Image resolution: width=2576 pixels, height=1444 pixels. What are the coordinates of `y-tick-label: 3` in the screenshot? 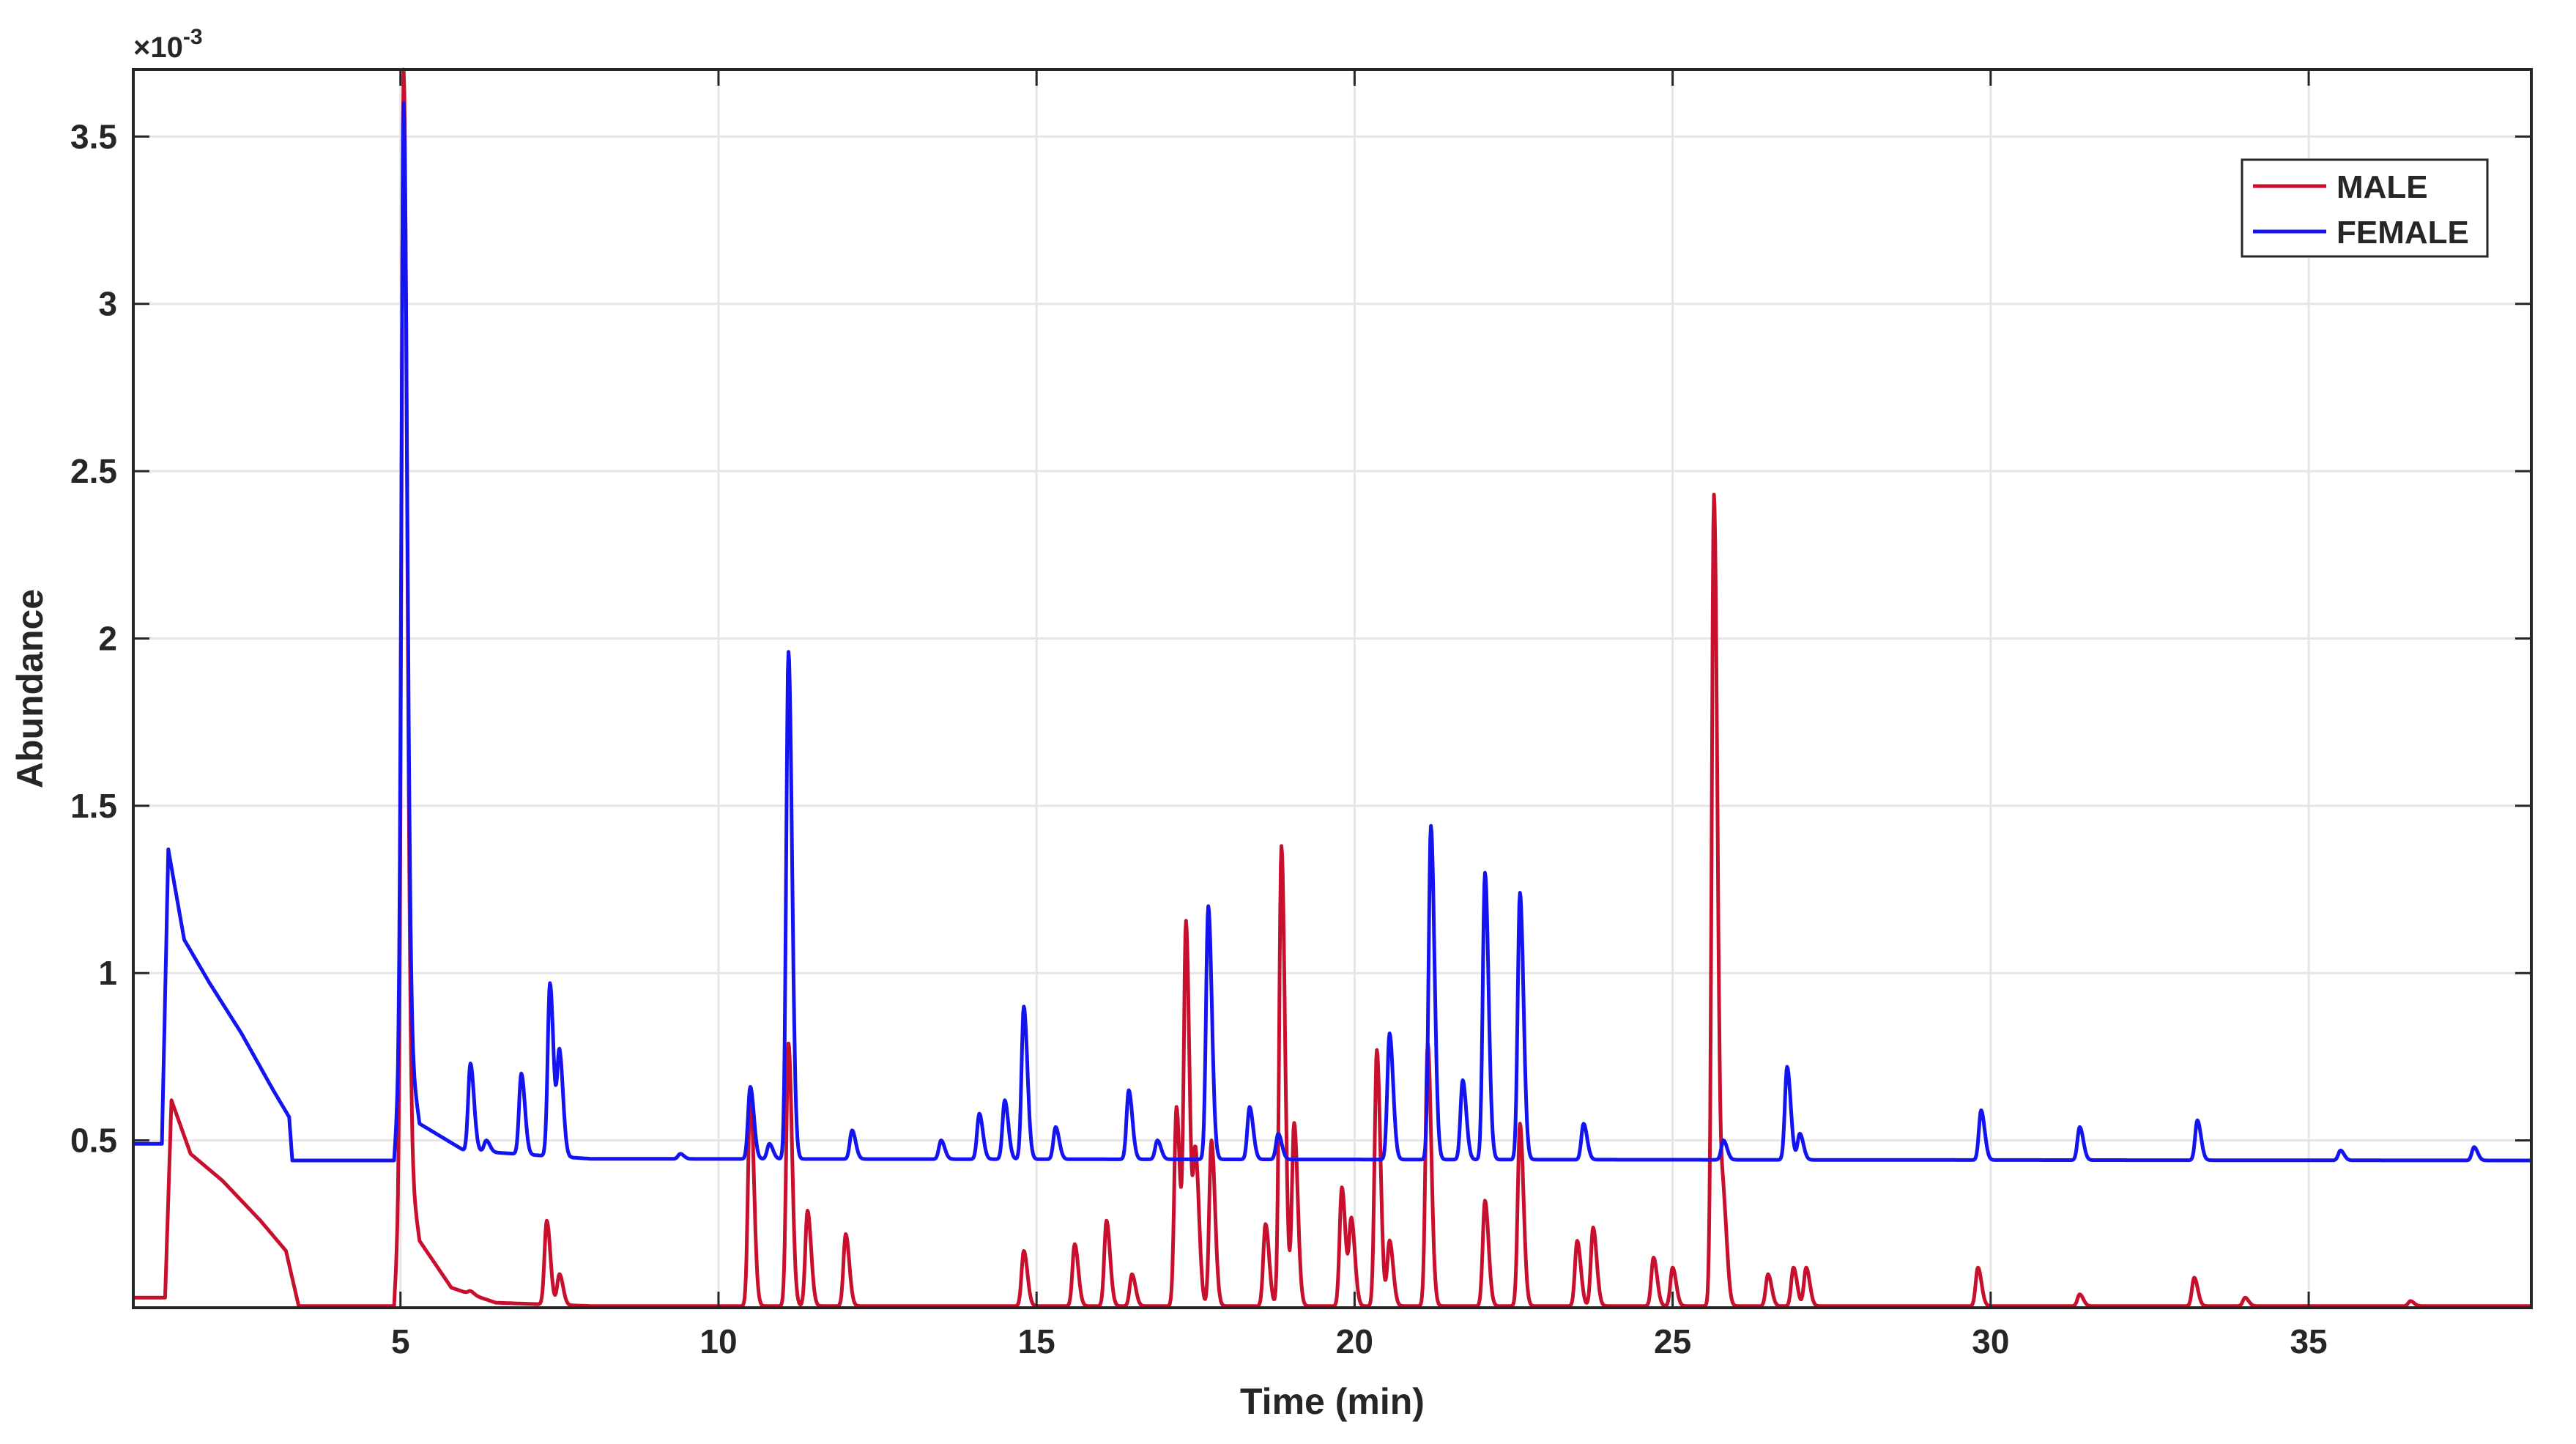 It's located at (107, 304).